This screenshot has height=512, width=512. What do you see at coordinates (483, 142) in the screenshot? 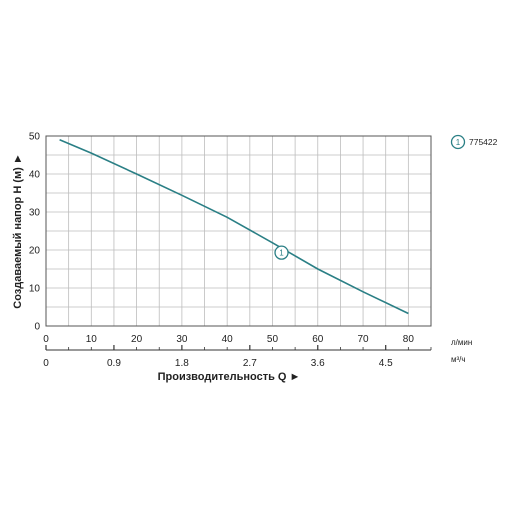
I see `legend-series-name: 775422` at bounding box center [483, 142].